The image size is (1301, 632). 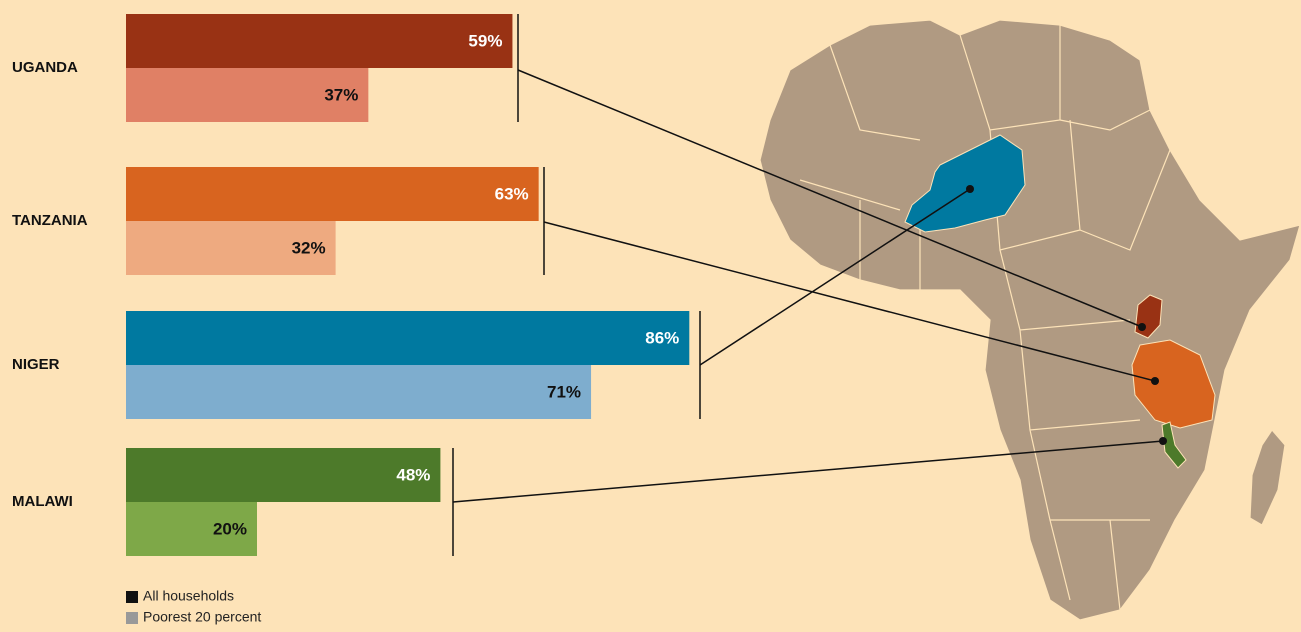 I want to click on legend-label: All households, so click(x=188, y=596).